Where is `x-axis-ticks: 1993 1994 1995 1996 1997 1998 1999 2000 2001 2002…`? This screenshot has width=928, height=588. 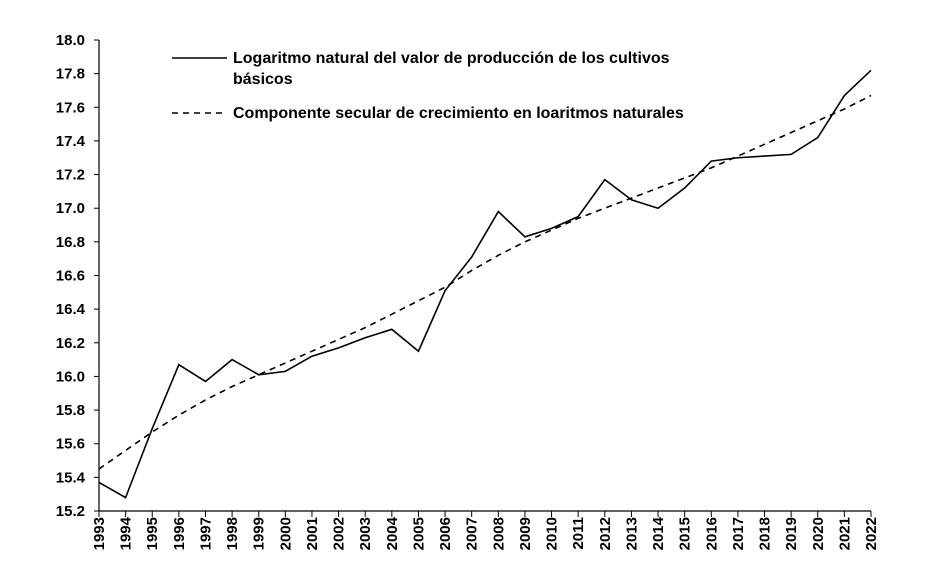
x-axis-ticks: 1993 1994 1995 1996 1997 1998 1999 2000 2001 2002… is located at coordinates (485, 530).